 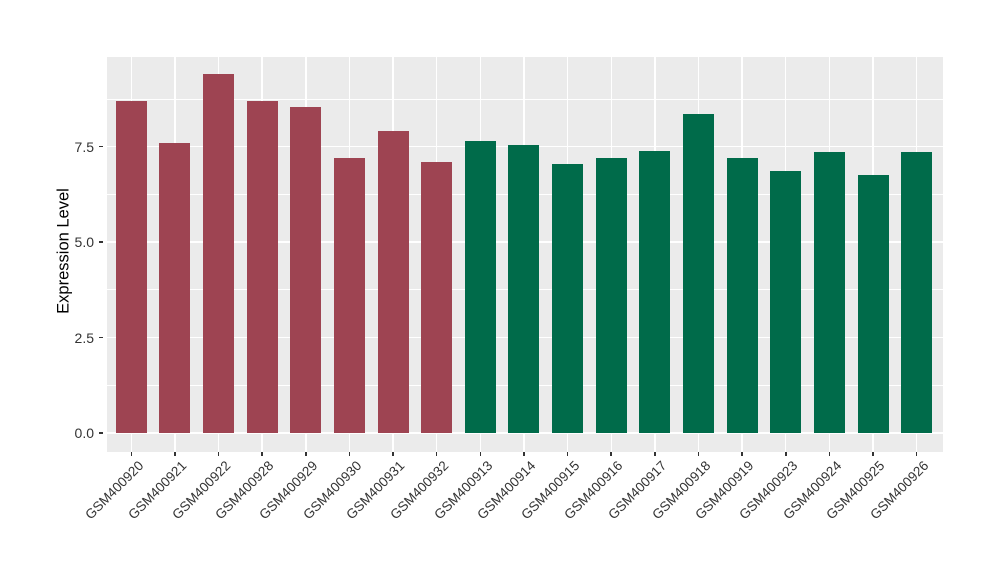 I want to click on bar-GSM400918, so click(x=698, y=273).